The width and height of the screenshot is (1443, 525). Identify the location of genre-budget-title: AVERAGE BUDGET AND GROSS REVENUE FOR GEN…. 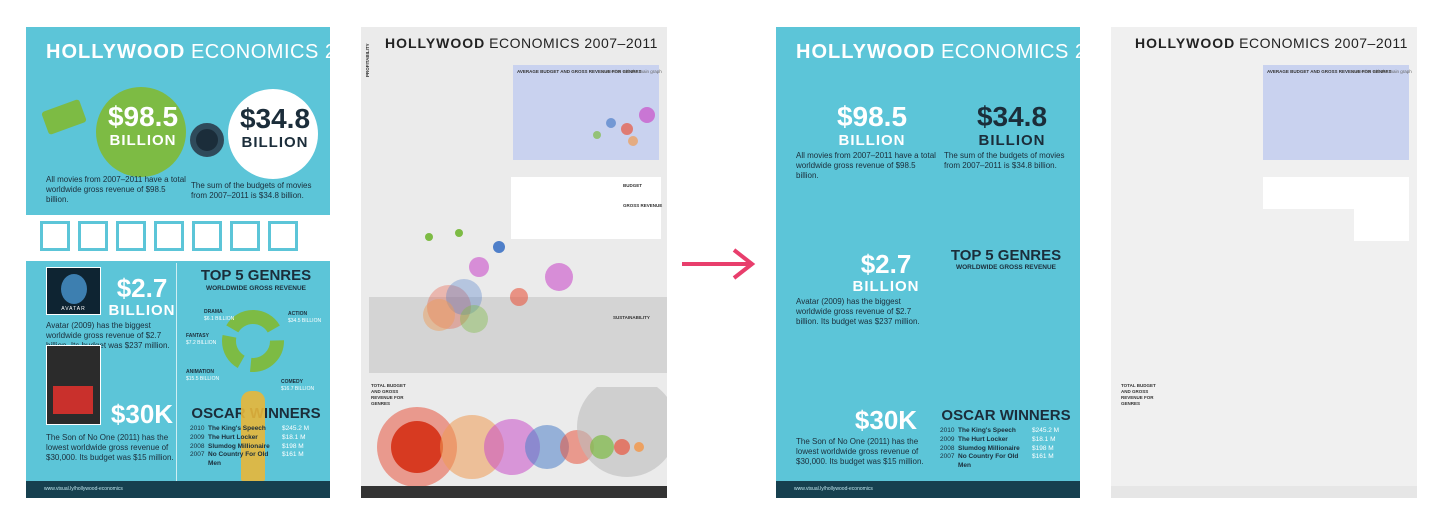
(579, 71).